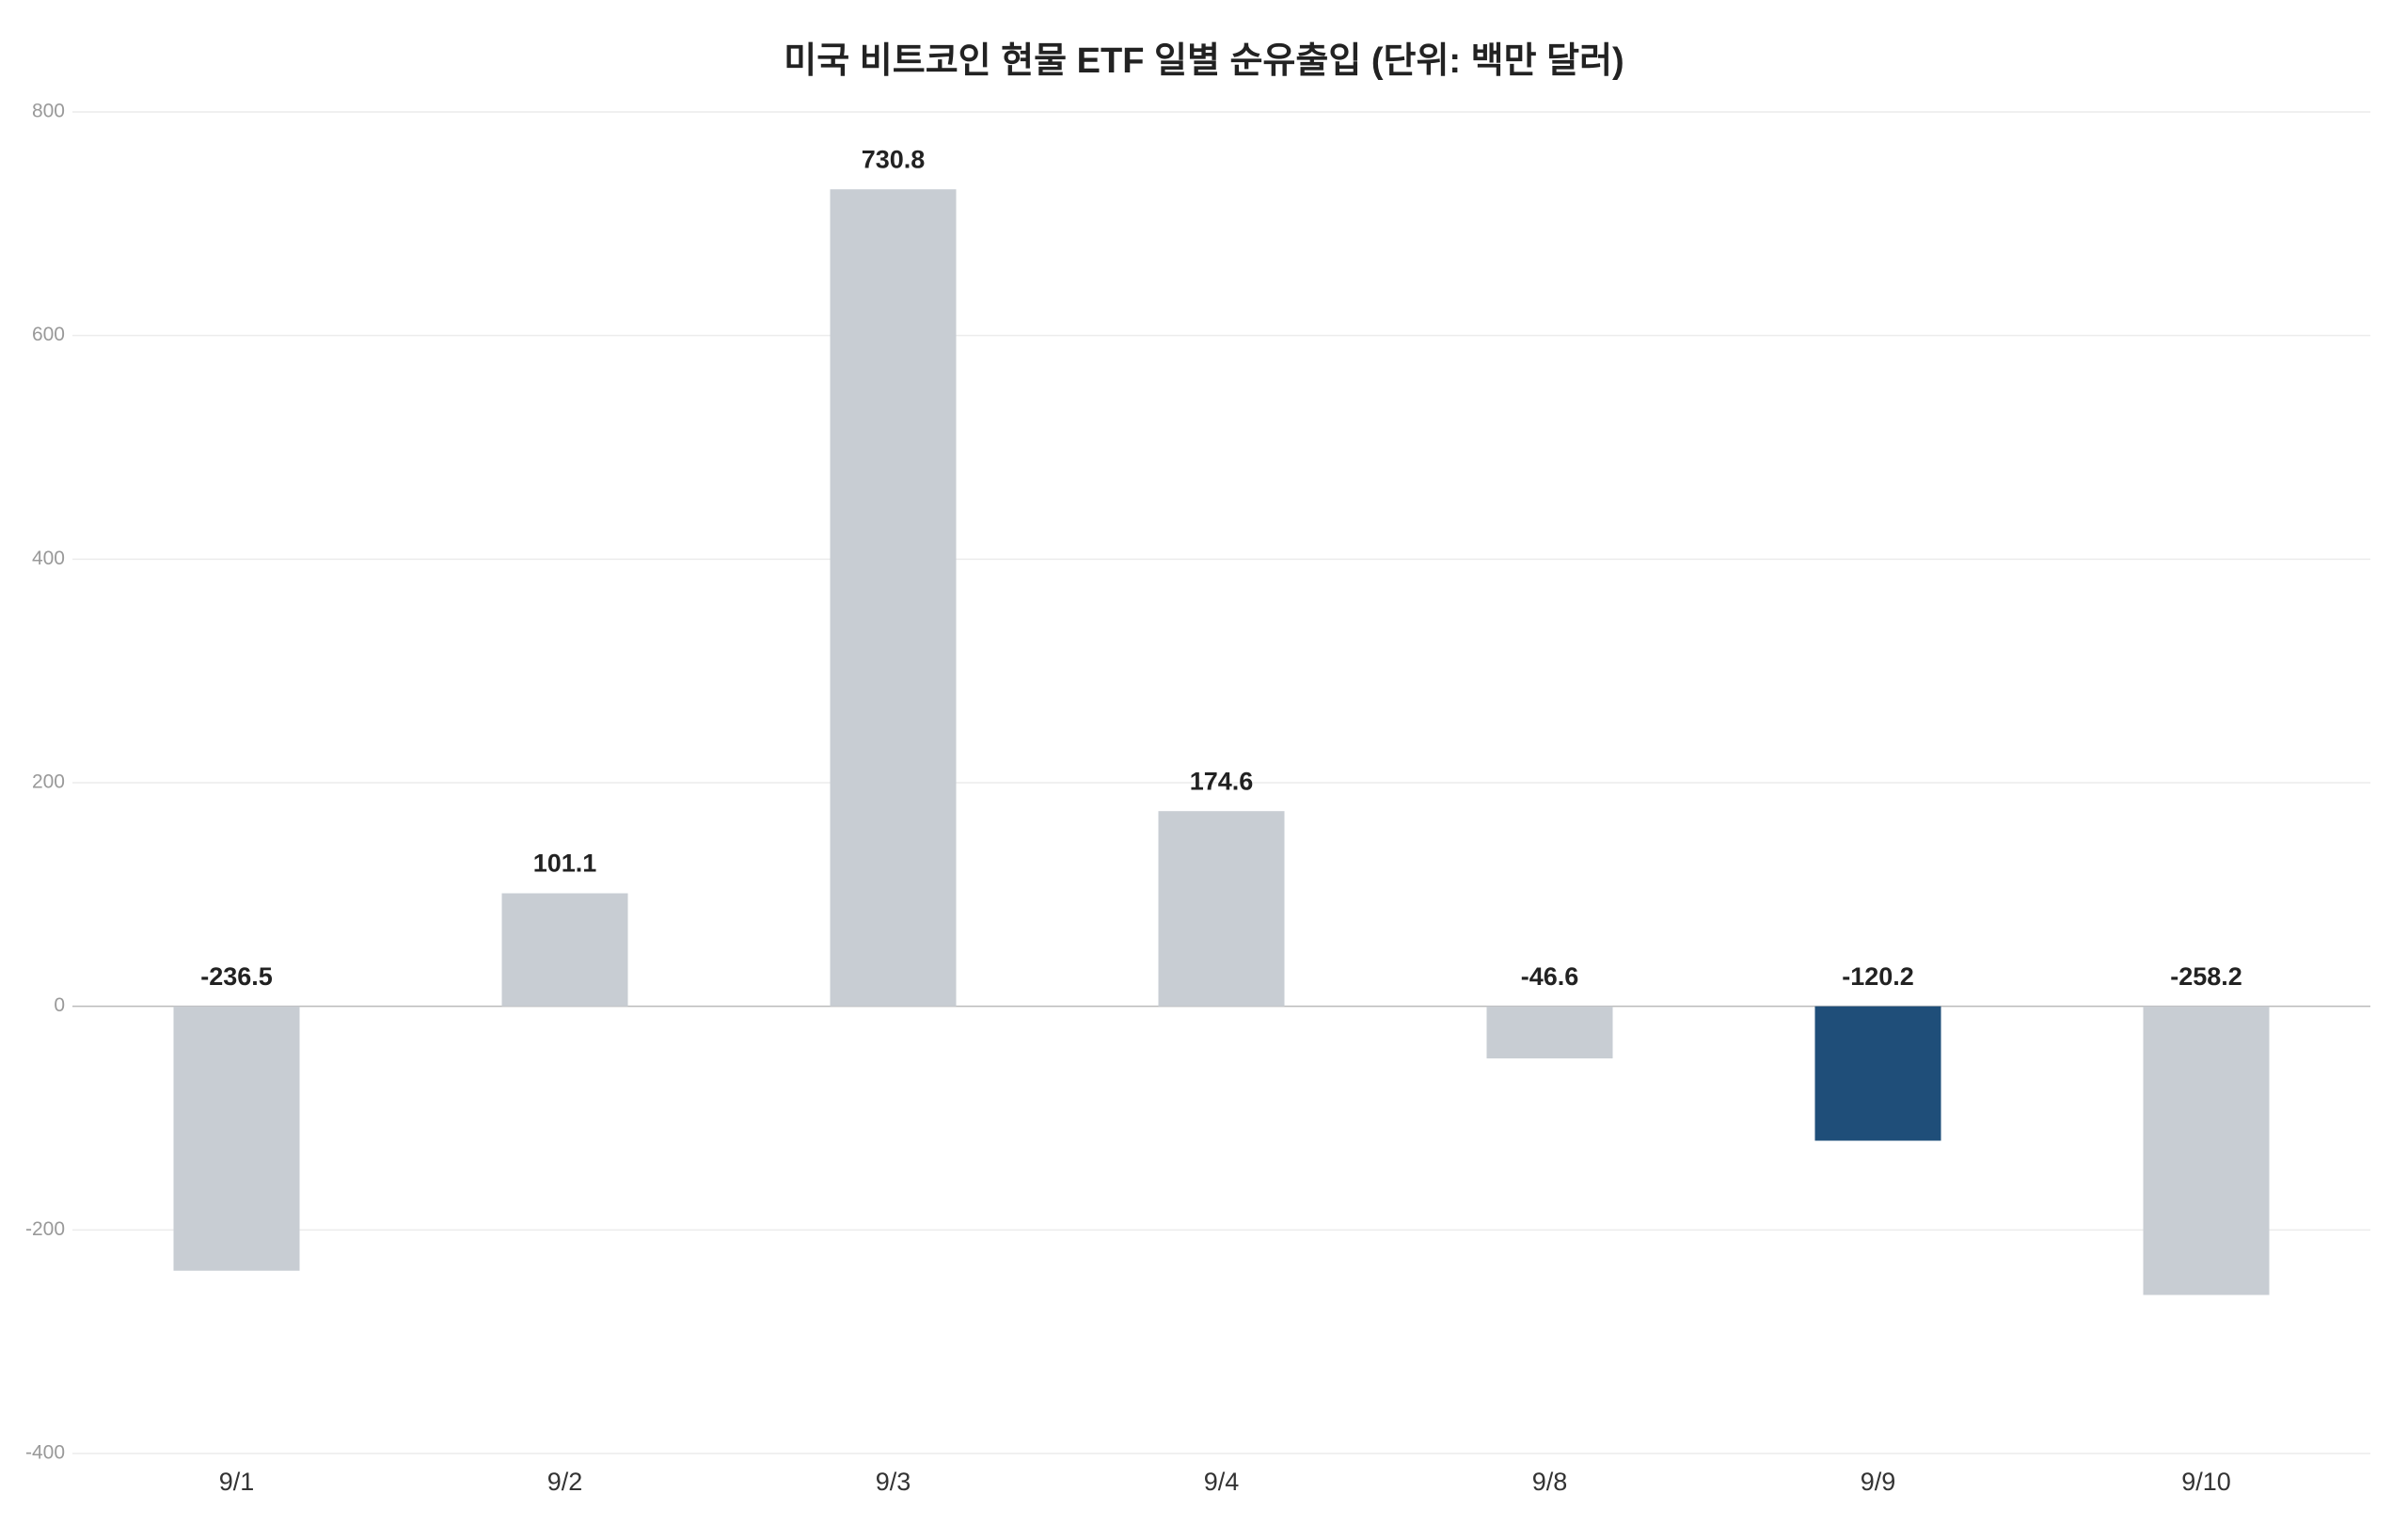 The image size is (2408, 1525). I want to click on x-tick-label: 9/3, so click(894, 1482).